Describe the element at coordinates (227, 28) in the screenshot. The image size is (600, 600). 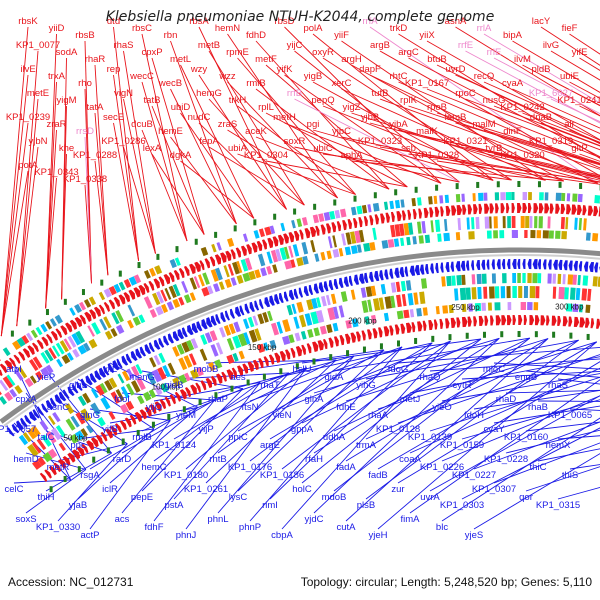
I see `gene-label-top: hemN` at that location.